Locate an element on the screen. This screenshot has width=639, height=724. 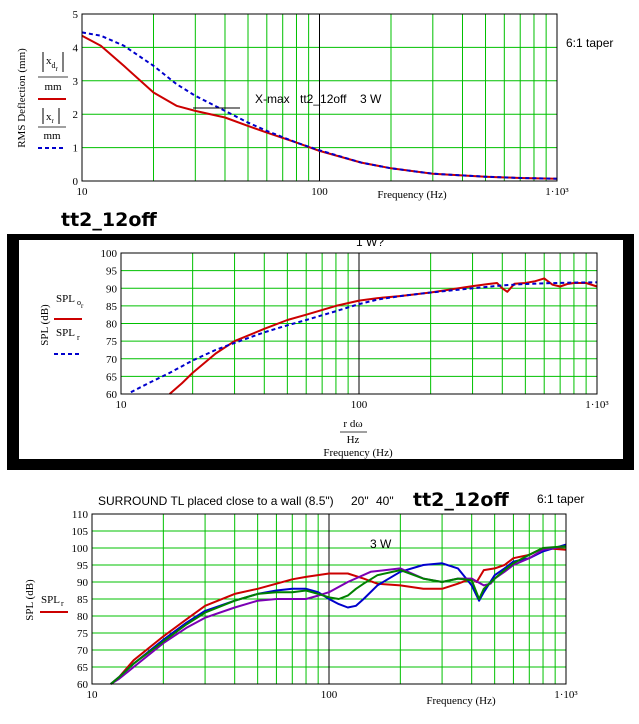
title-driver-1: tt2_12off is located at coordinates (109, 220).